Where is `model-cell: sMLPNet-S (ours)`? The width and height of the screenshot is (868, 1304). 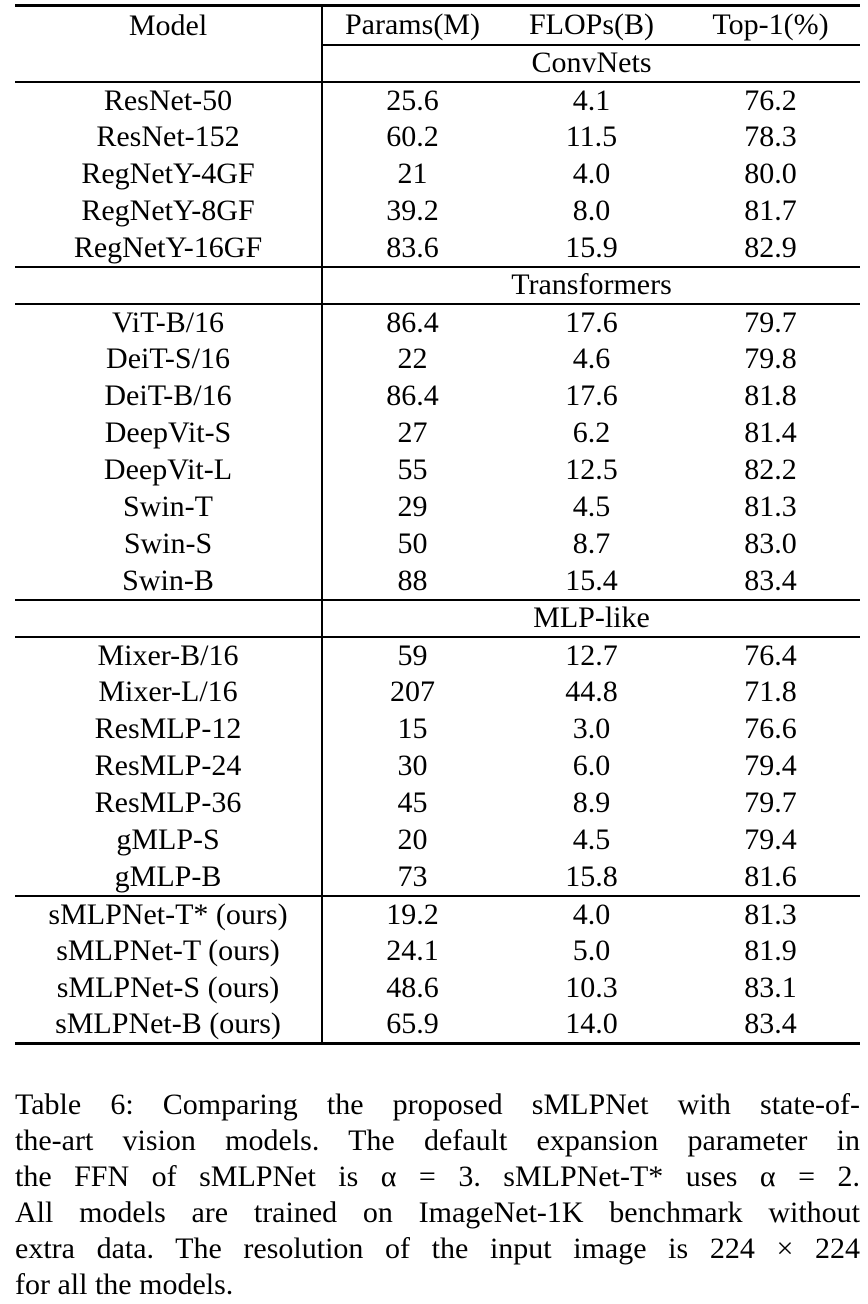 model-cell: sMLPNet-S (ours) is located at coordinates (169, 988).